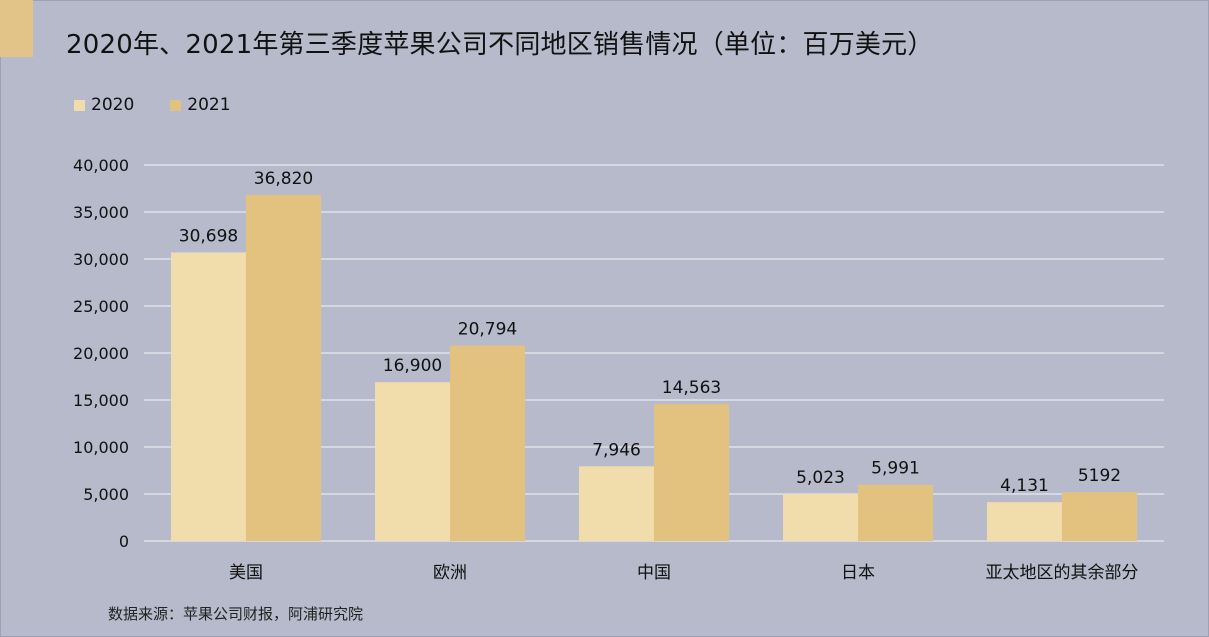  Describe the element at coordinates (113, 105) in the screenshot. I see `legend-label-2020: 2020` at that location.